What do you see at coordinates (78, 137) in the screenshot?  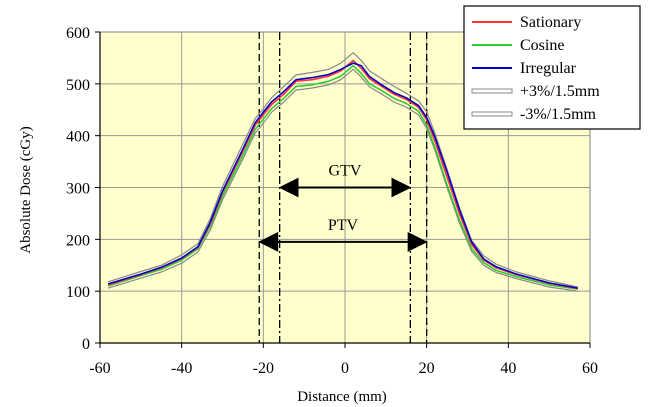 I see `y-tick-label: 400` at bounding box center [78, 137].